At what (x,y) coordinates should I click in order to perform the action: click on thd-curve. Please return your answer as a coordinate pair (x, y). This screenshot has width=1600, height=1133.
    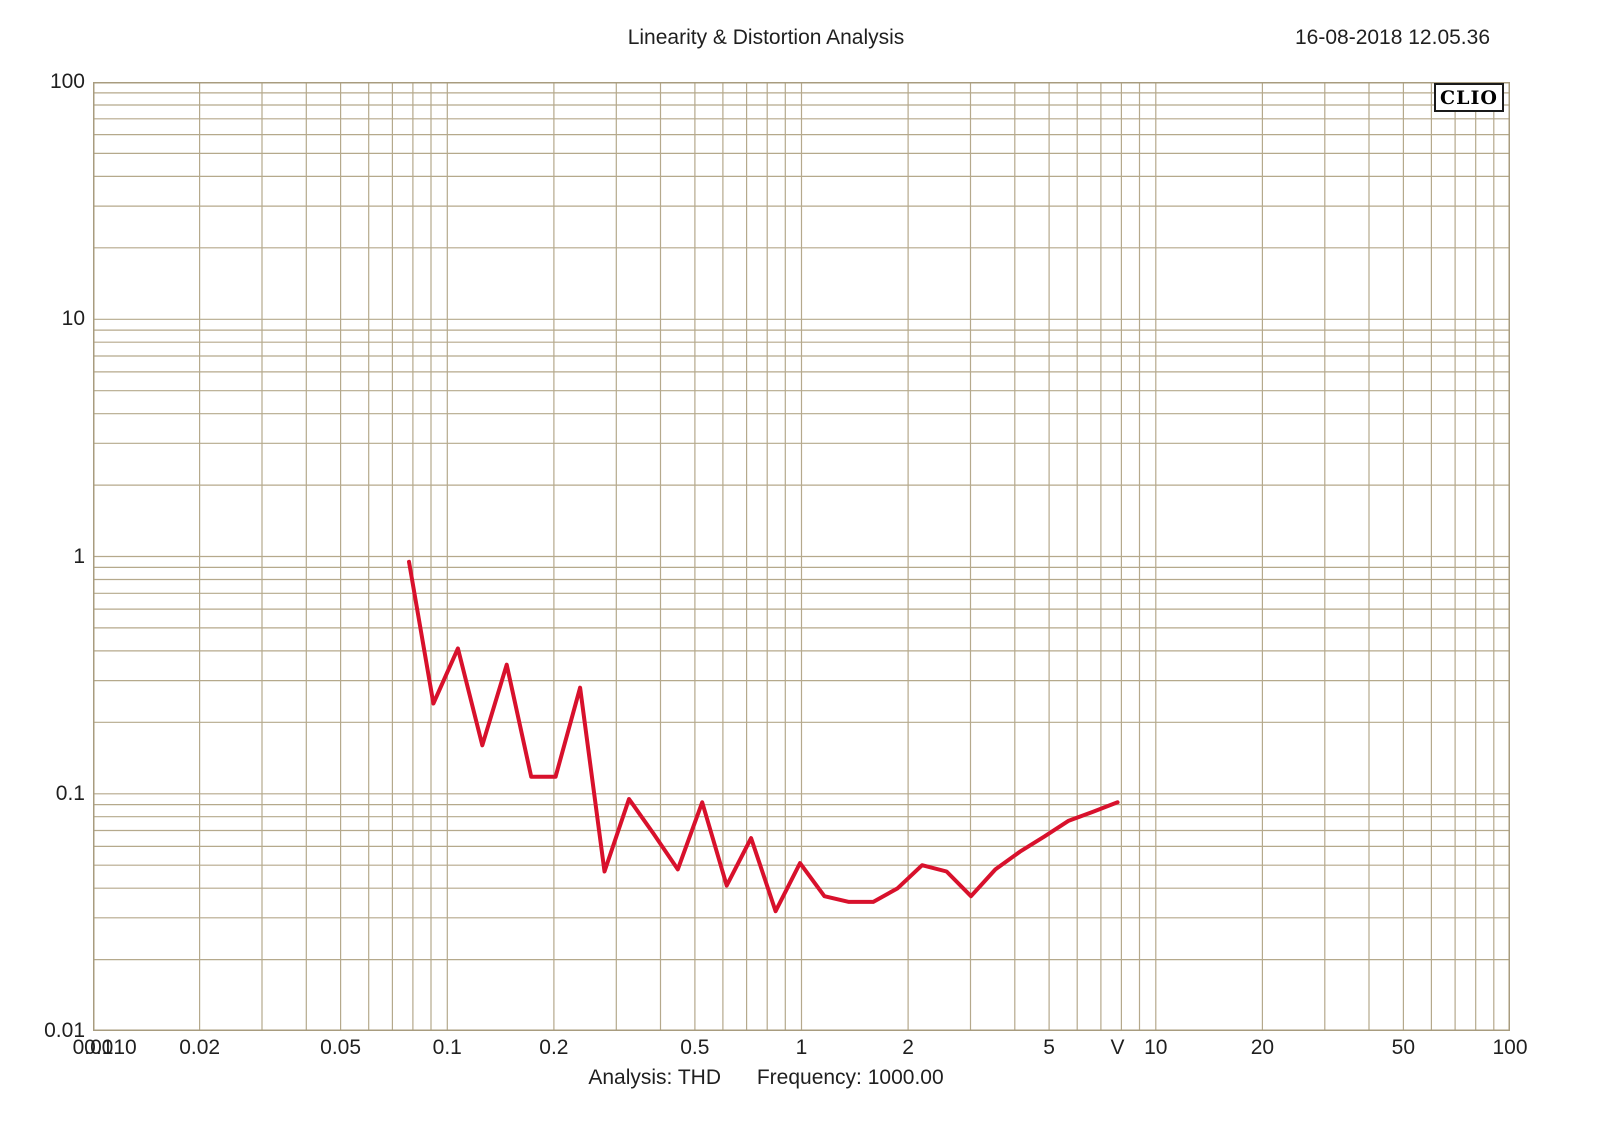
    Looking at the image, I should click on (763, 736).